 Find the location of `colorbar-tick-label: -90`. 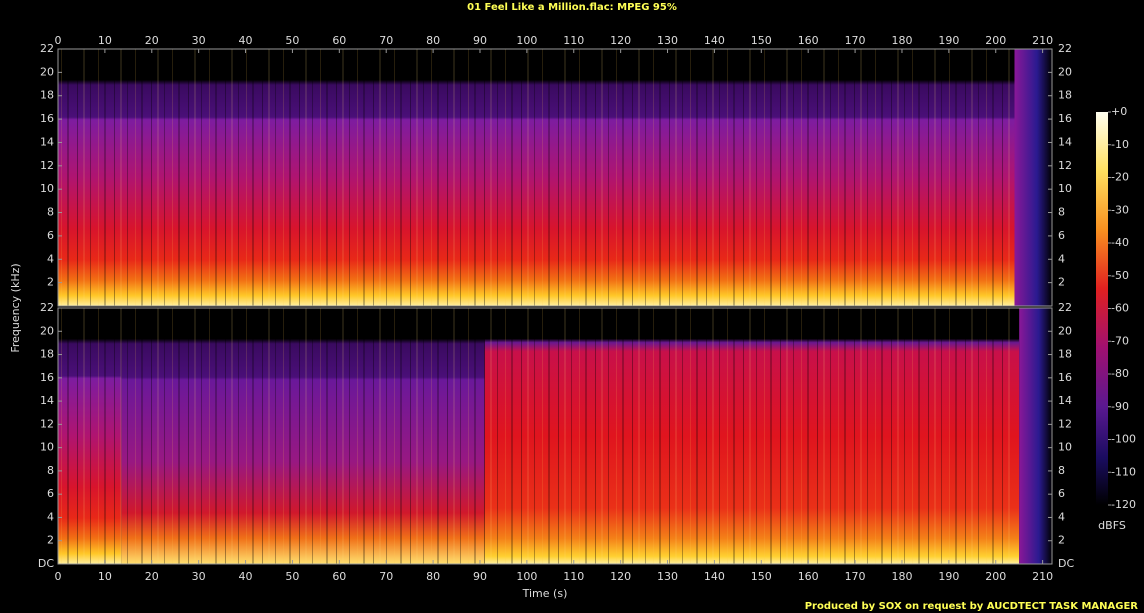

colorbar-tick-label: -90 is located at coordinates (1120, 406).